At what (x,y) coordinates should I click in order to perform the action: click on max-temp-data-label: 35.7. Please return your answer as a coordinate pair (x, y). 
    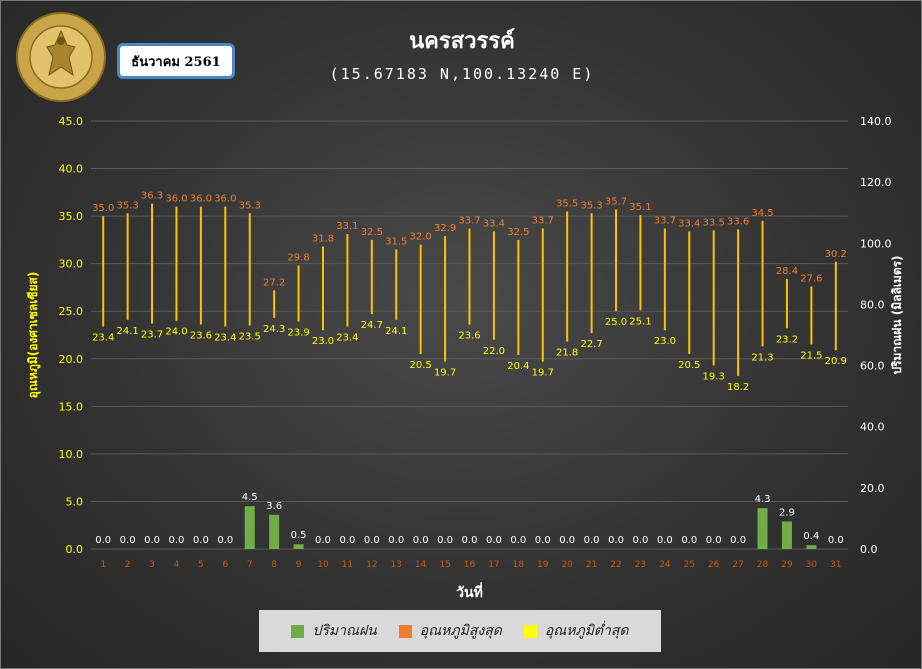
    Looking at the image, I should click on (616, 201).